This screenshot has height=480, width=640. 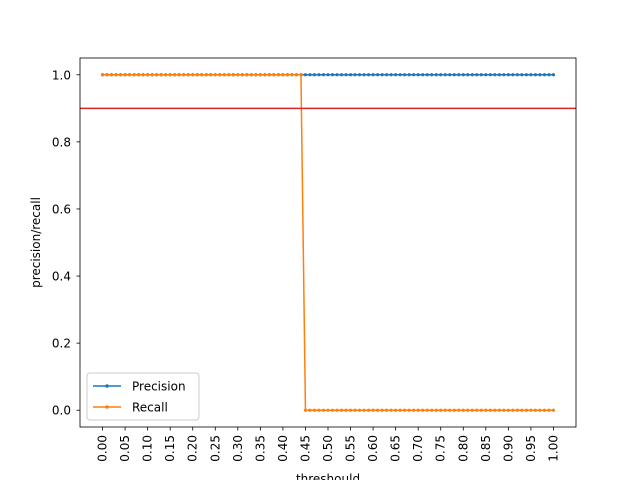 I want to click on x-tick-label: 1.00, so click(x=553, y=448).